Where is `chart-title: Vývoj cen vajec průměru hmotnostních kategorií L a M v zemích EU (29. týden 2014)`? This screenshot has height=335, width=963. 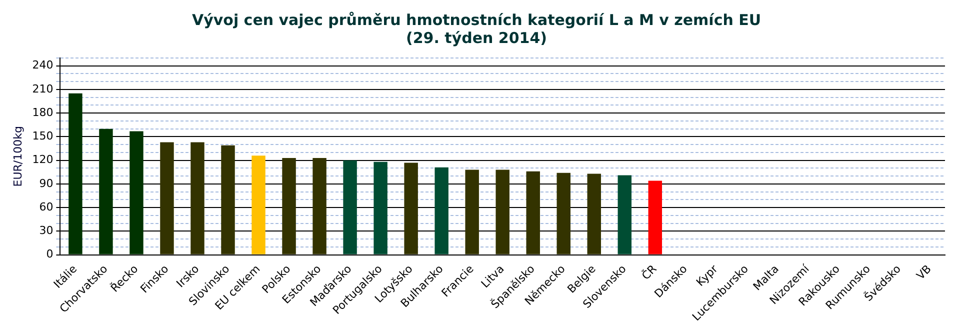
chart-title: Vývoj cen vajec průměru hmotnostních kategorií L a M v zemích EU (29. týden 2014) is located at coordinates (477, 28).